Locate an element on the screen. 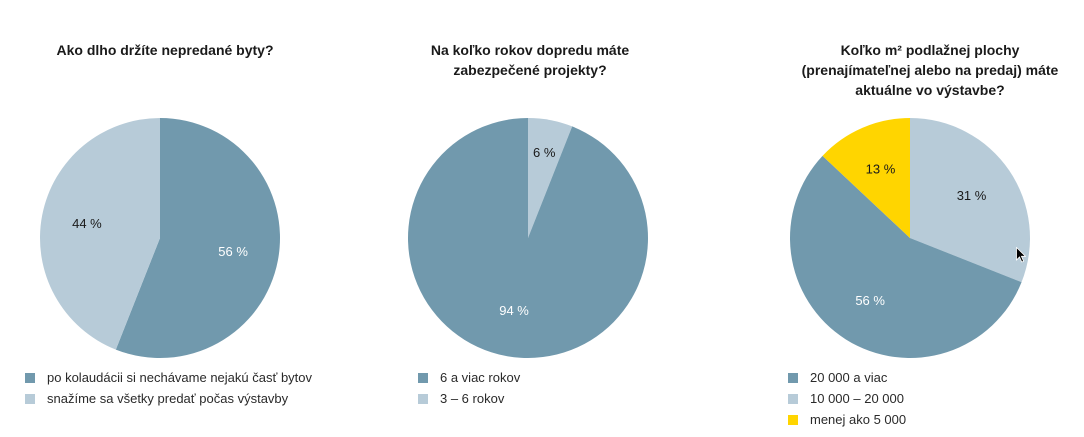 The image size is (1084, 437). legend-item: menej ako 5 000 is located at coordinates (847, 419).